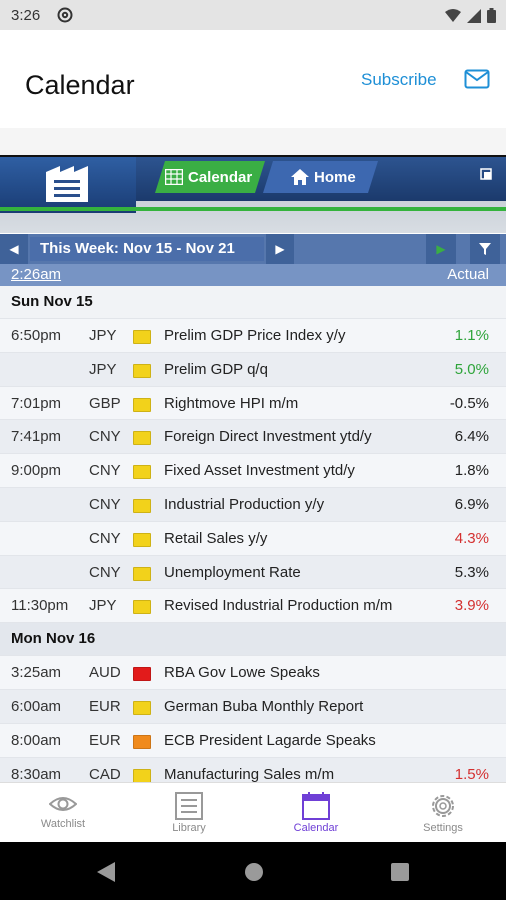  I want to click on event-title: Unemployment Rate, so click(232, 572).